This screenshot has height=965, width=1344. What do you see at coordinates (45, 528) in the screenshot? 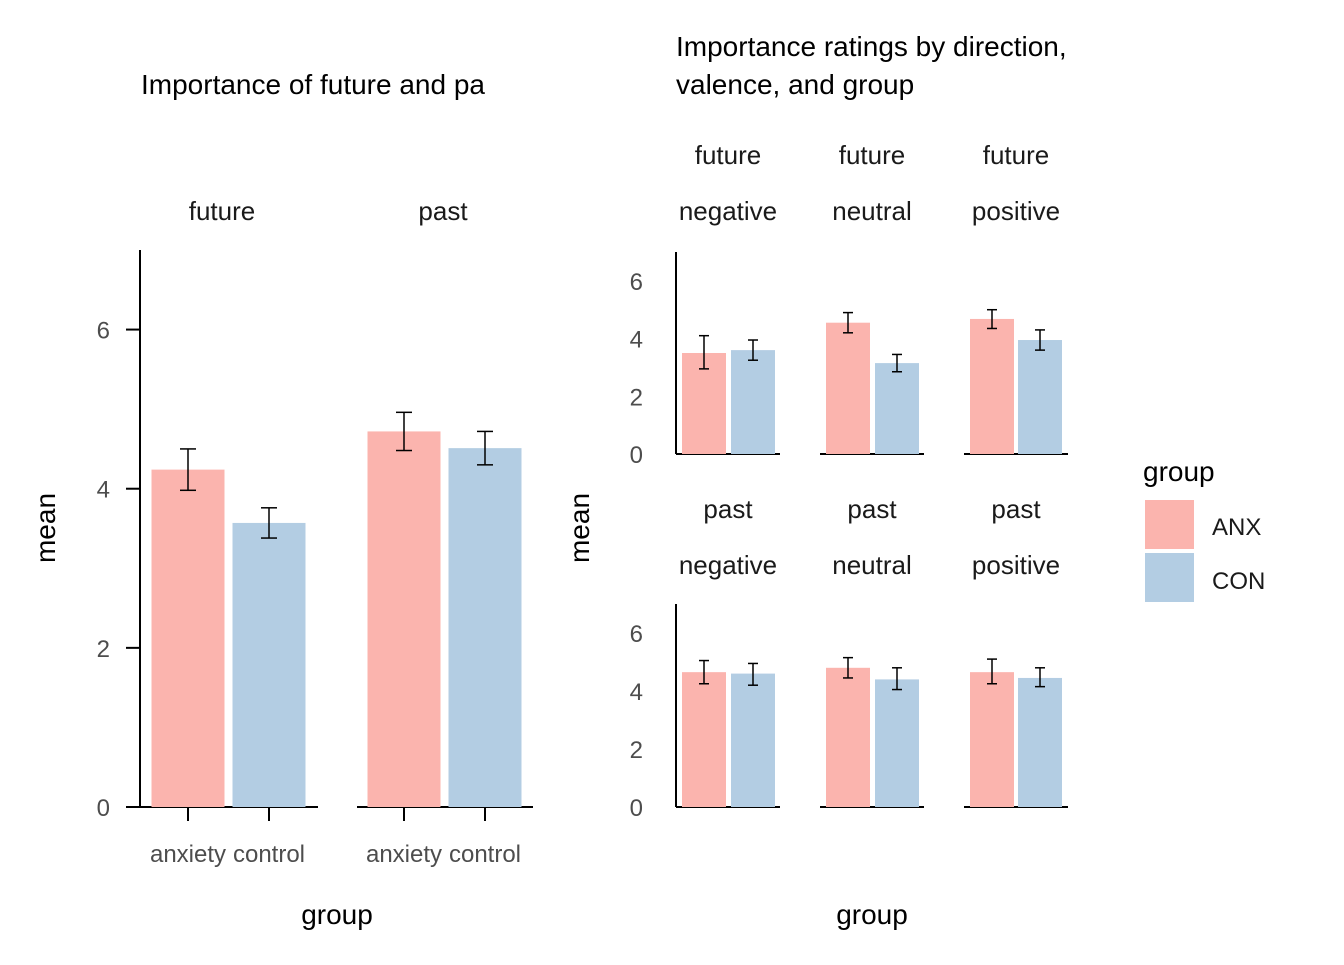
I see `left-y-axis-title: mean` at bounding box center [45, 528].